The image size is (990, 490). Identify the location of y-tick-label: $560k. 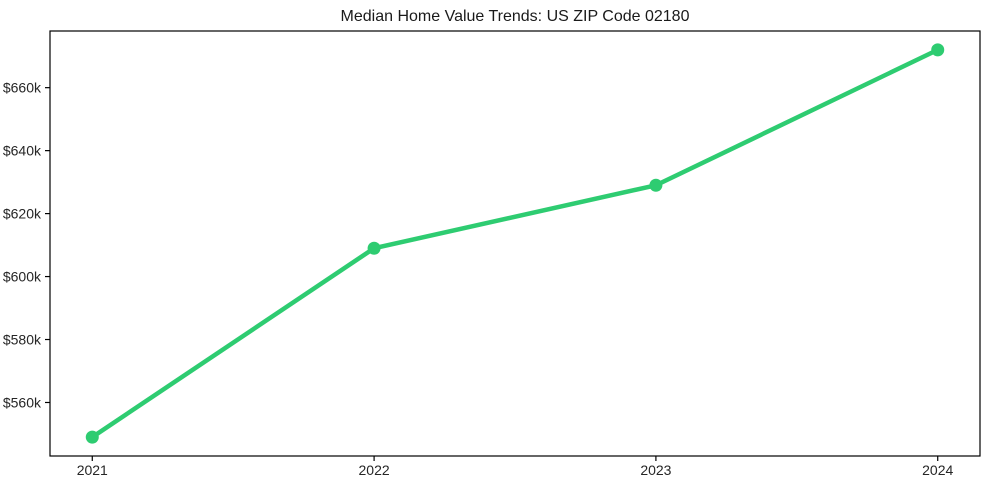
(22, 402).